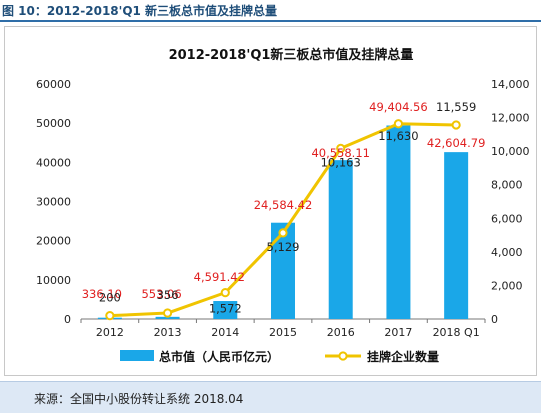  I want to click on bar-value-label: 24,584.42, so click(283, 205).